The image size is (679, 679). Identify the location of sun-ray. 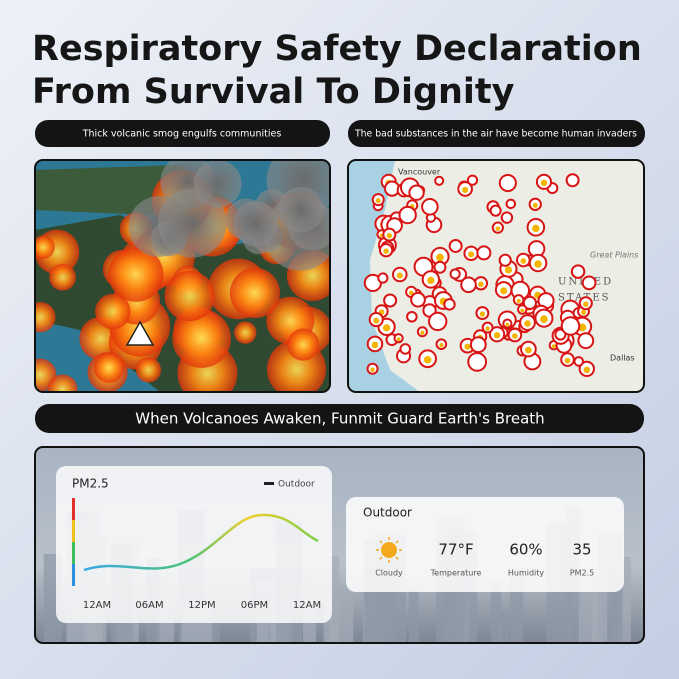
(397, 558).